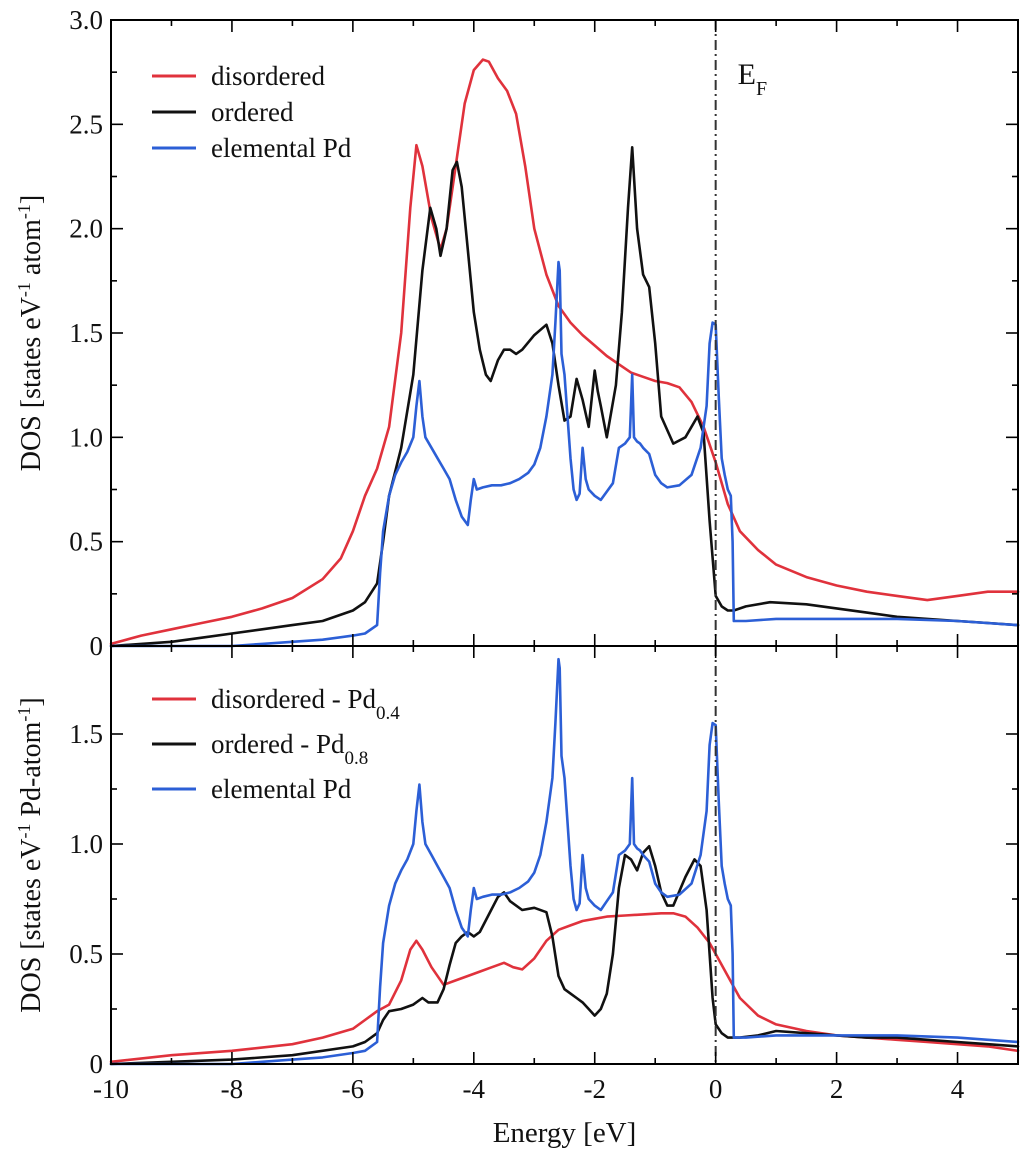 The width and height of the screenshot is (1024, 1156). I want to click on x-tick-label: -8, so click(232, 1089).